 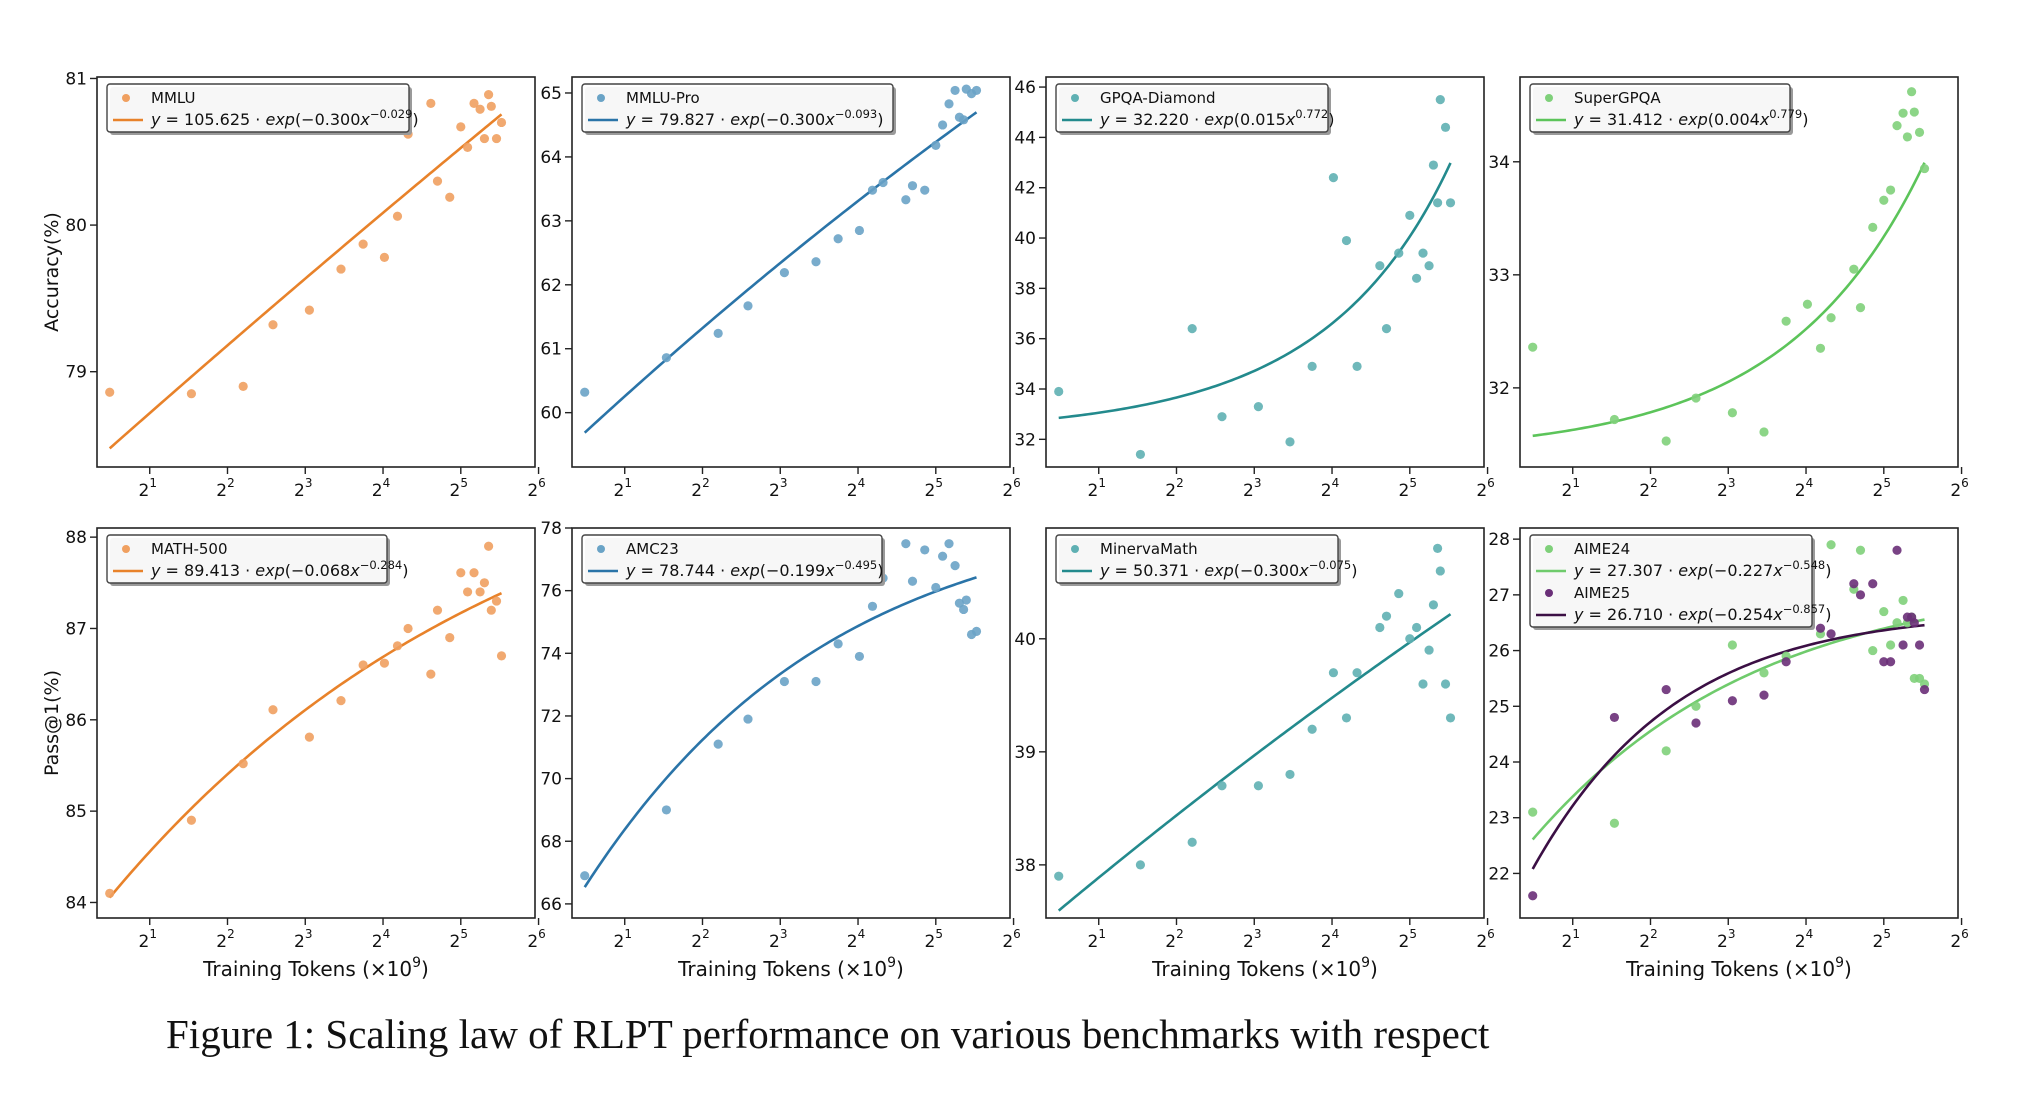 I want to click on y-tick-label: 27, so click(x=1499, y=596).